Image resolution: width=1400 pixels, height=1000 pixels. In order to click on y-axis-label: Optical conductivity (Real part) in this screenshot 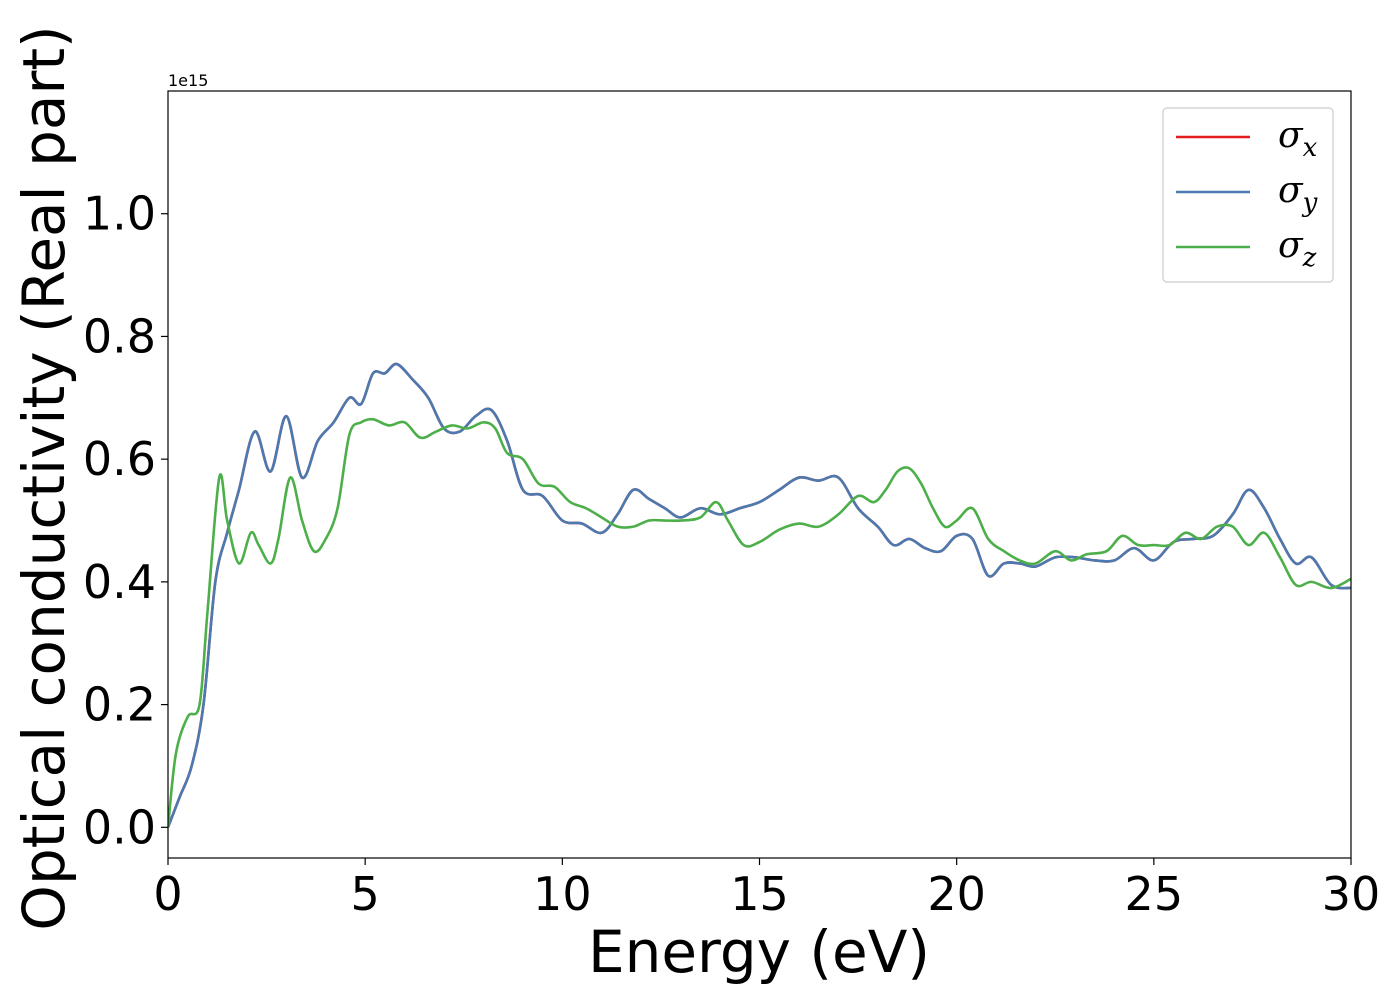, I will do `click(44, 477)`.